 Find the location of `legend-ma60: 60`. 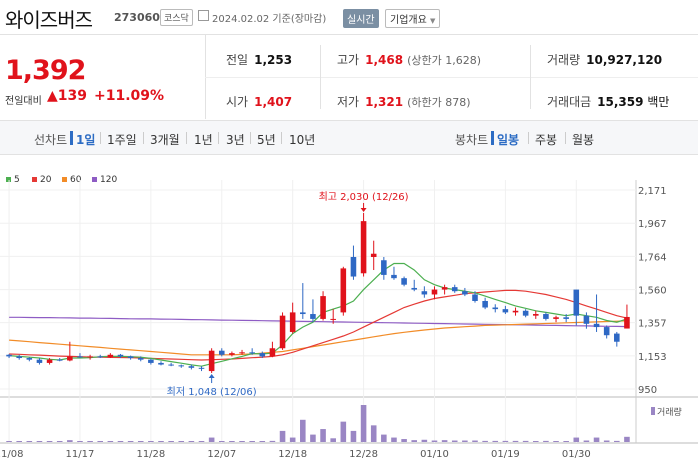

legend-ma60: 60 is located at coordinates (71, 180).